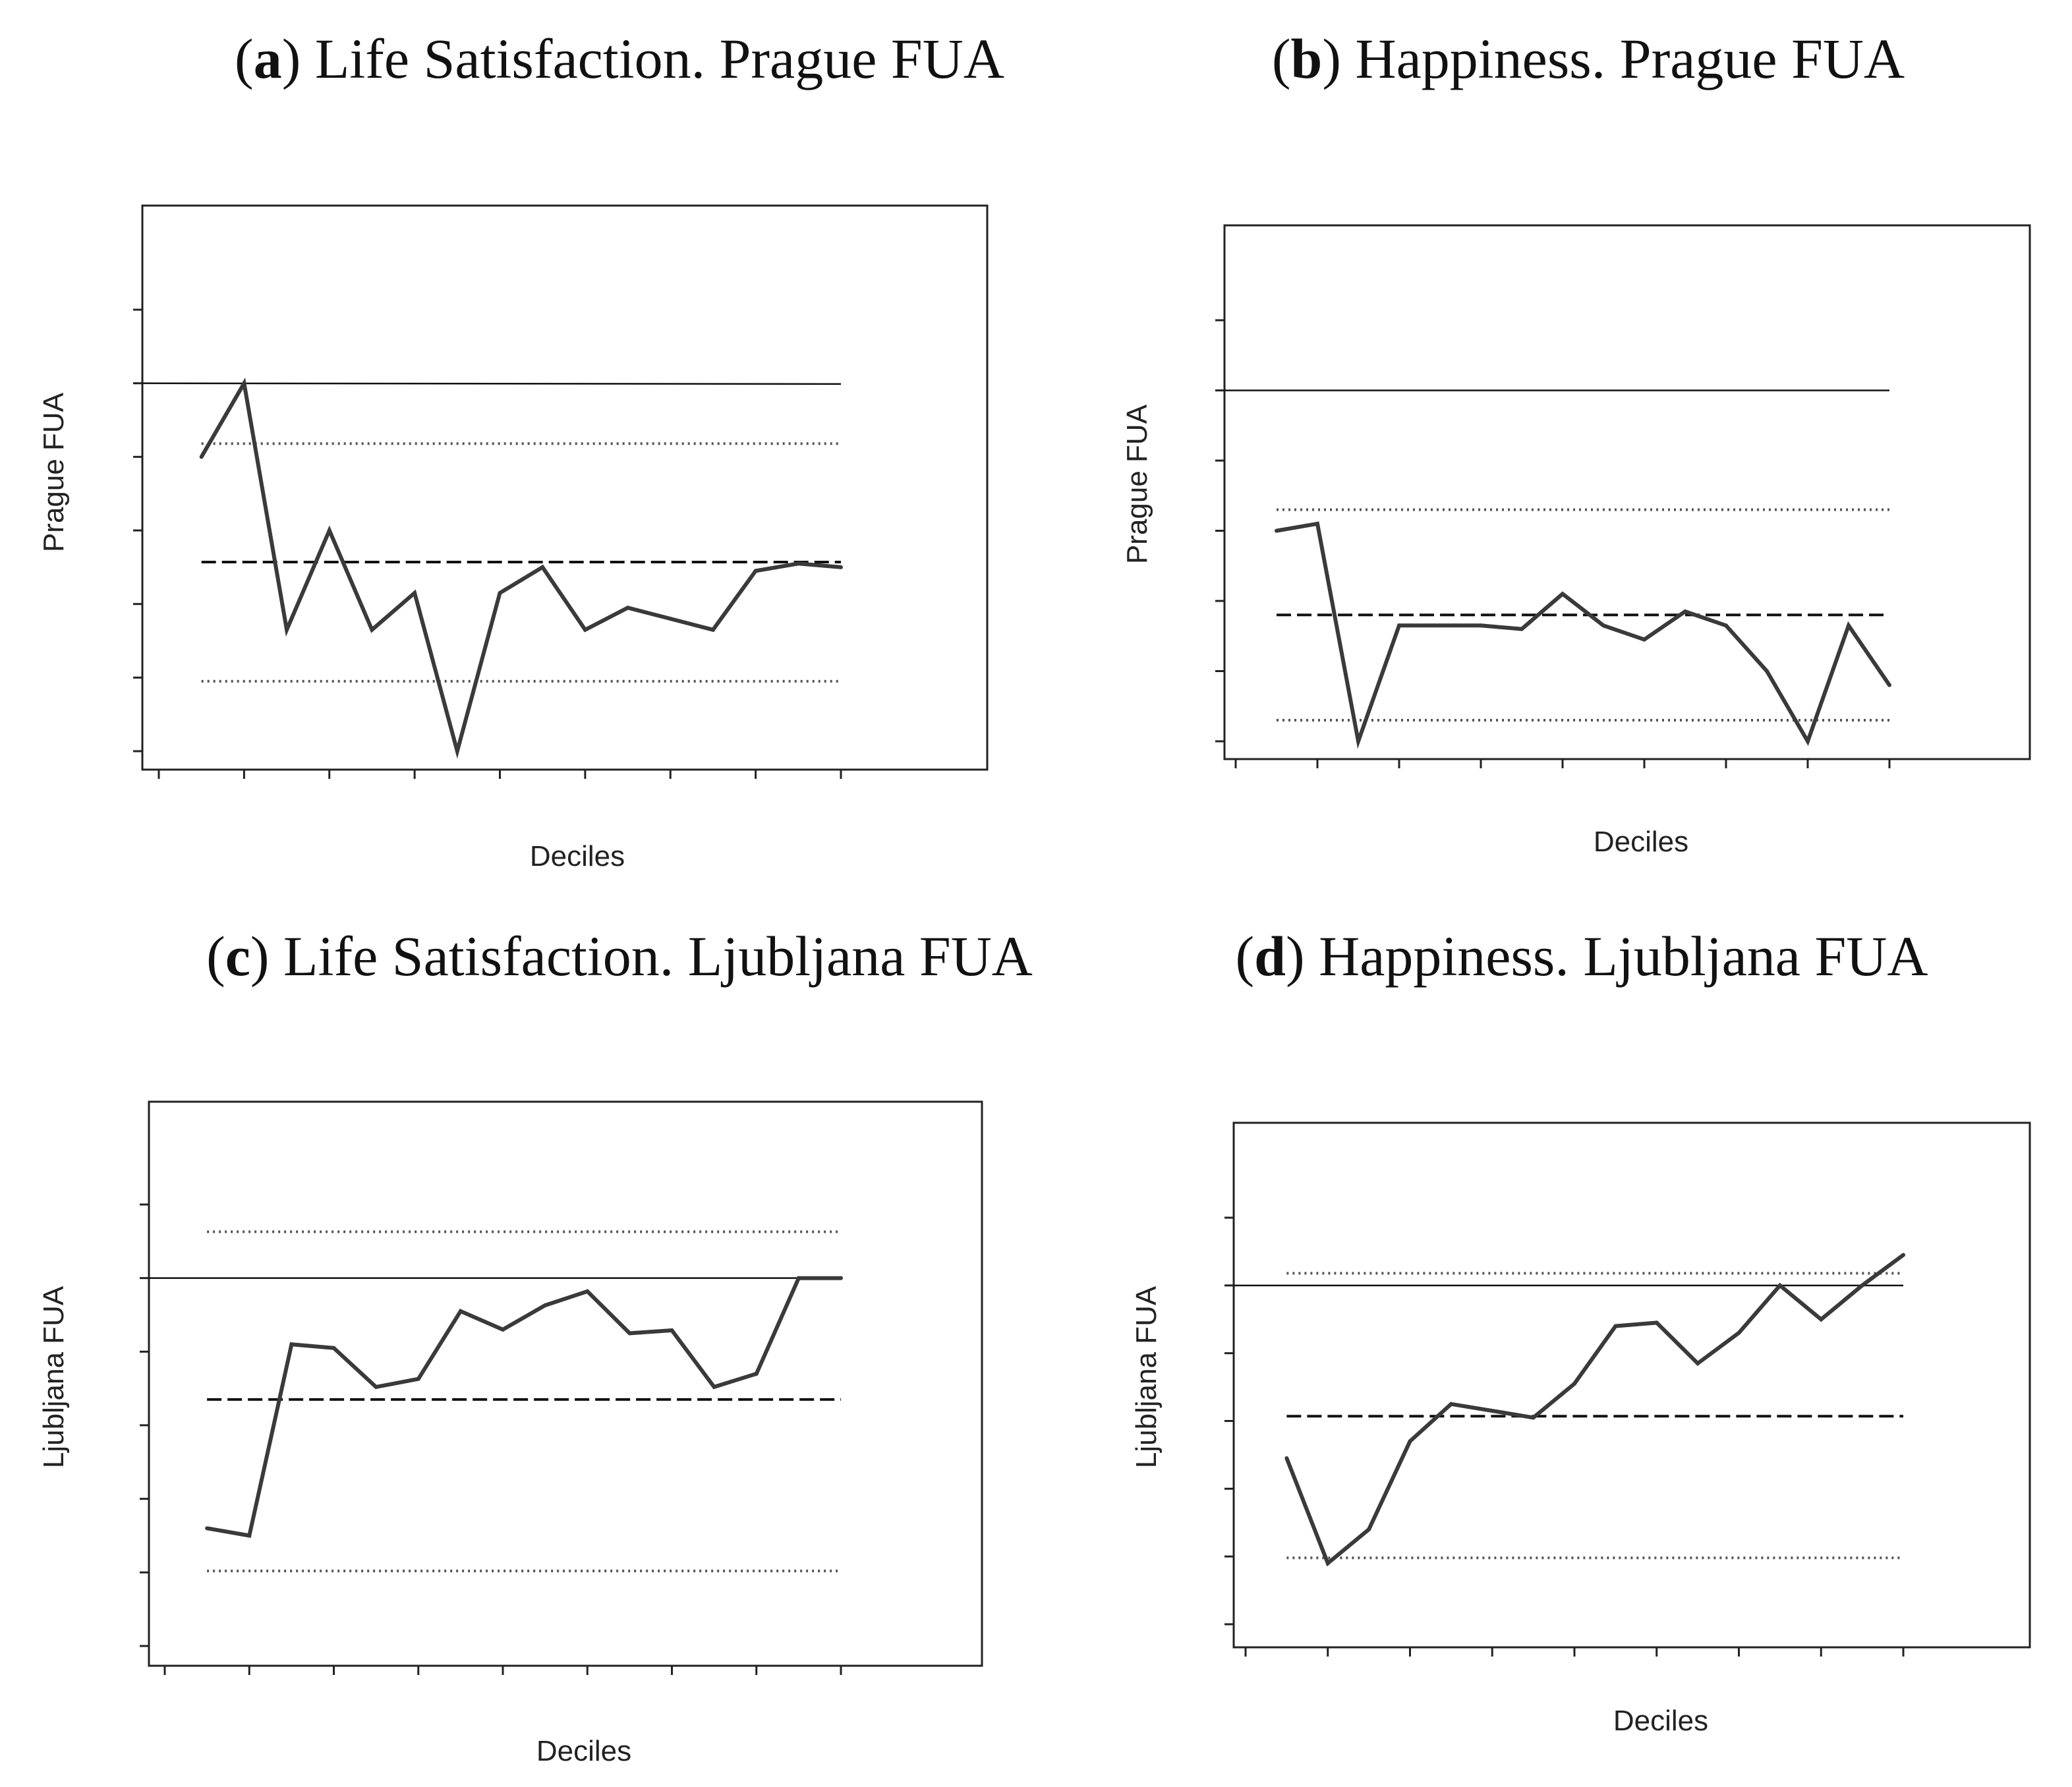 Image resolution: width=2072 pixels, height=1787 pixels. I want to click on panel-c-title-letter: c, so click(237, 956).